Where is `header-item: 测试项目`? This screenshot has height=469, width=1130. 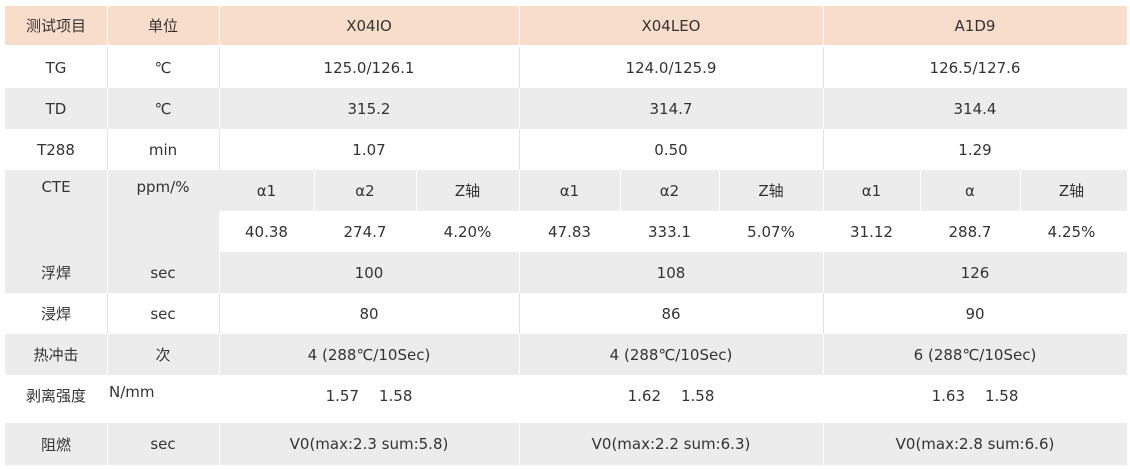
header-item: 测试项目 is located at coordinates (55, 26).